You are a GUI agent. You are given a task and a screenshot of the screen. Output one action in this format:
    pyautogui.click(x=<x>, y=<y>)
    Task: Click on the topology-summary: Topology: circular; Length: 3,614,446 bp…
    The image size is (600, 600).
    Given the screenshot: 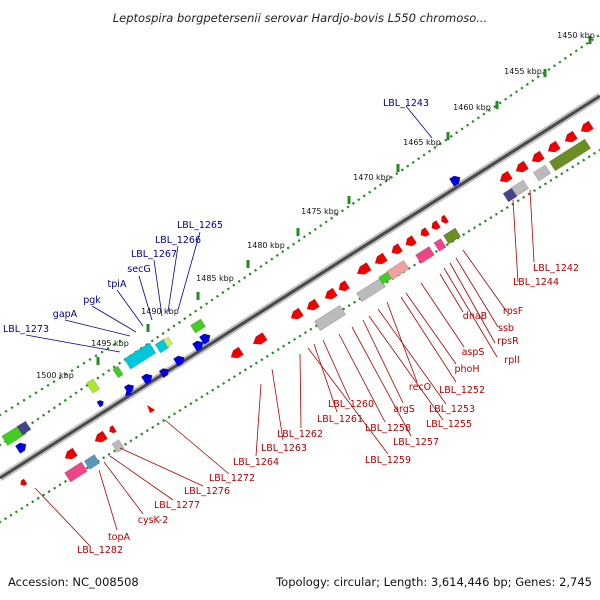 What is the action you would take?
    pyautogui.click(x=433, y=582)
    